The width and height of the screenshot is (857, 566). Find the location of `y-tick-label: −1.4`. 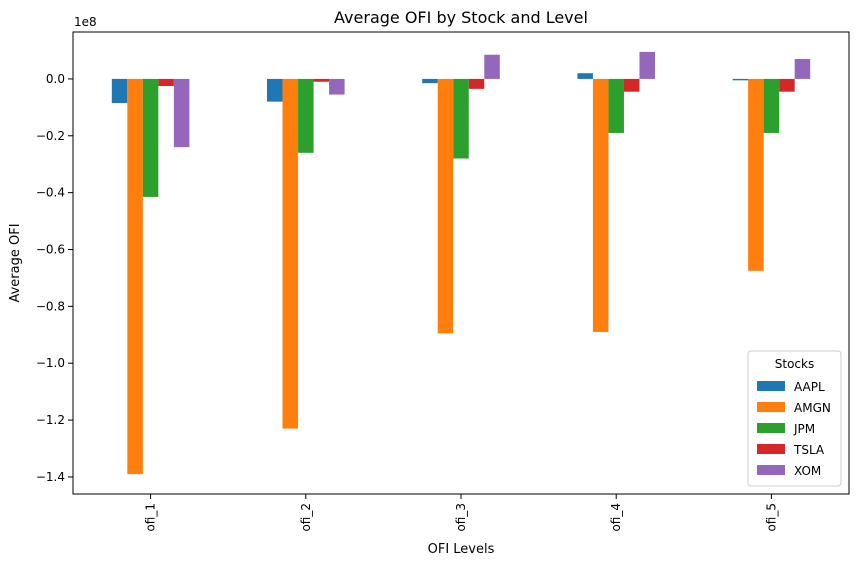

y-tick-label: −1.4 is located at coordinates (50, 477).